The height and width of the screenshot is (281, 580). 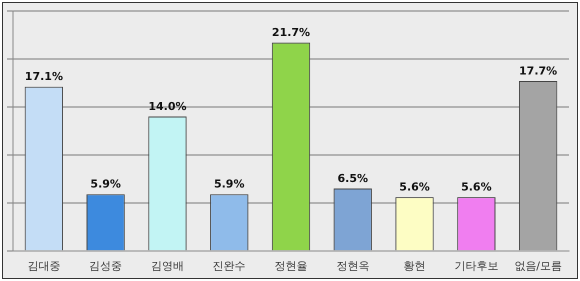 What do you see at coordinates (291, 265) in the screenshot?
I see `x-tick-label: 정현율` at bounding box center [291, 265].